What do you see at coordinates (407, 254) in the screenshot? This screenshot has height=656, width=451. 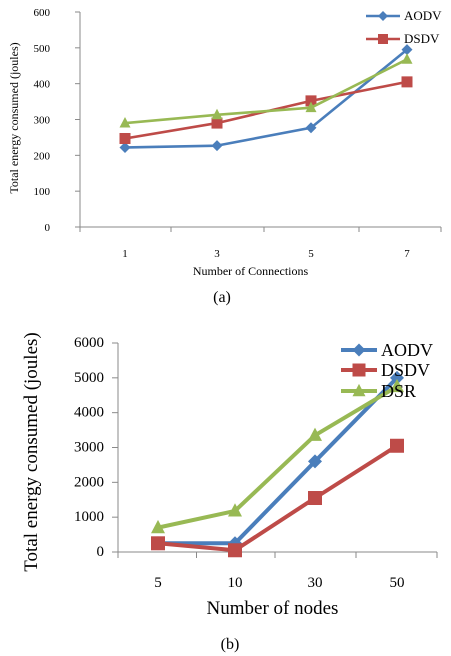 I see `x-tick-label: 7` at bounding box center [407, 254].